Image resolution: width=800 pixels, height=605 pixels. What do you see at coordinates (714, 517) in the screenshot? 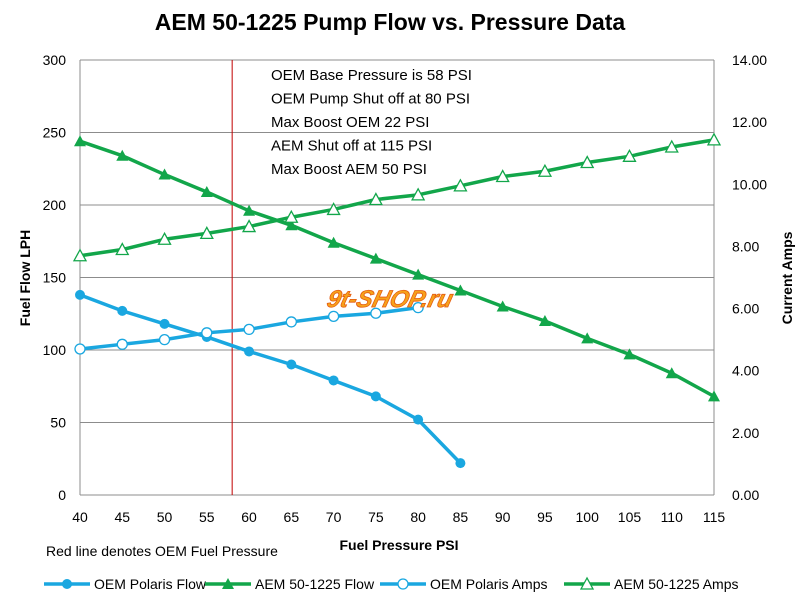
I see `x-tick-label: 115` at bounding box center [714, 517].